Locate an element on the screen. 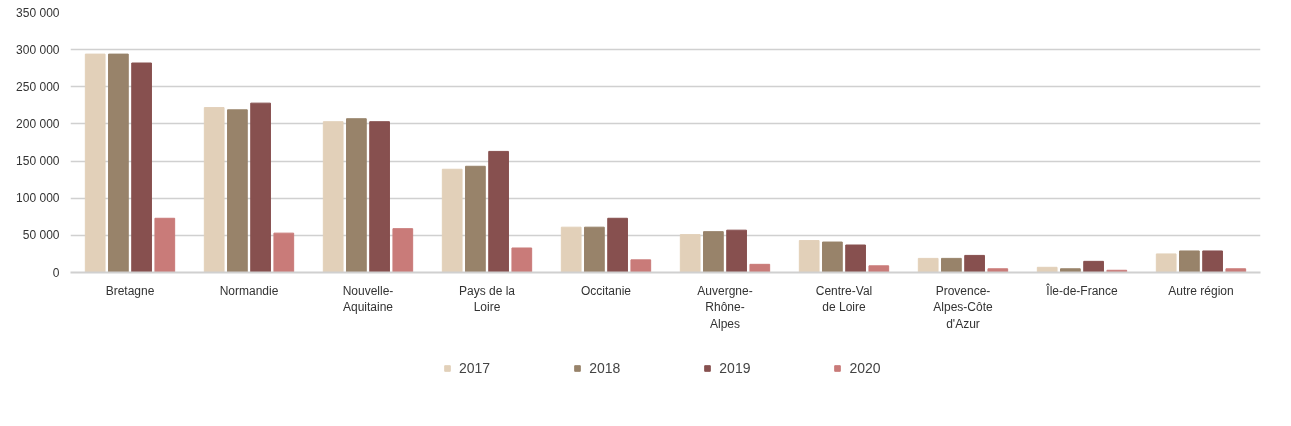  x-tick-label: Centre-Val de Loire is located at coordinates (844, 299).